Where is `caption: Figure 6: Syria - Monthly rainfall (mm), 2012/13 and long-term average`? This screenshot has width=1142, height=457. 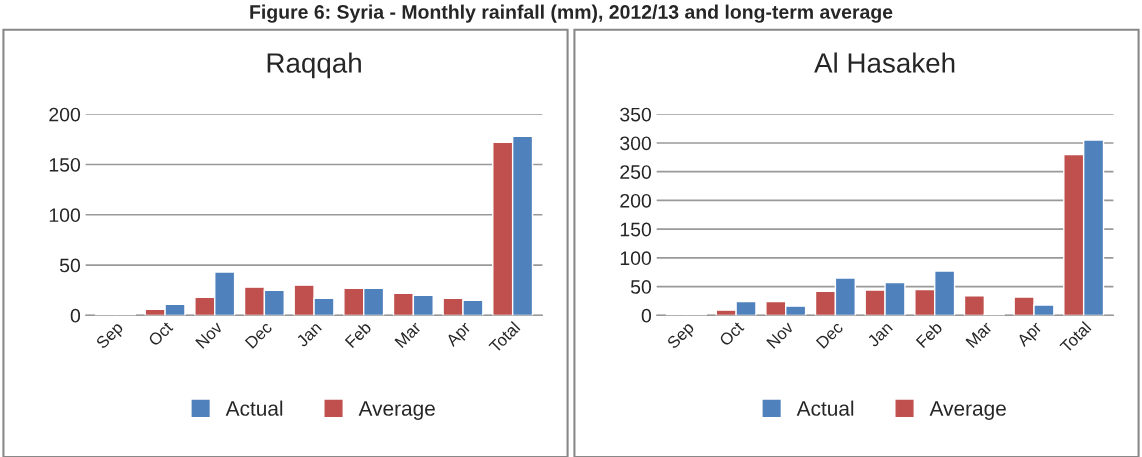
caption: Figure 6: Syria - Monthly rainfall (mm), 2012/13 and long-term average is located at coordinates (571, 13).